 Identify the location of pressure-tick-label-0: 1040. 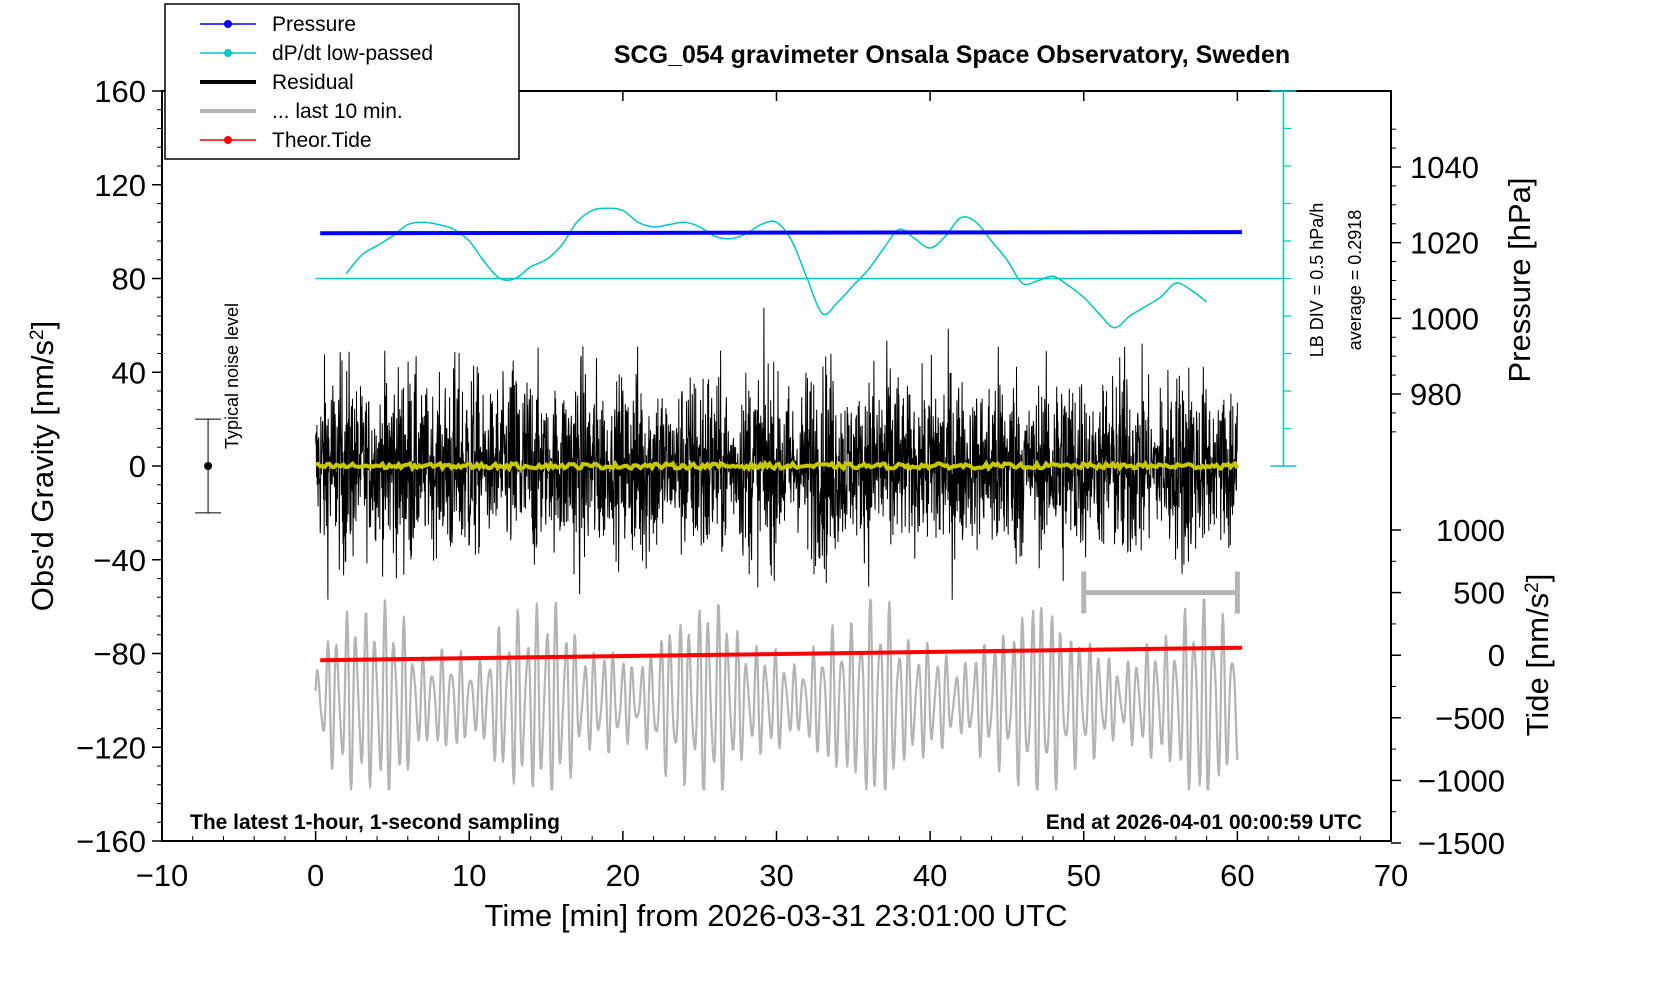
(1444, 167).